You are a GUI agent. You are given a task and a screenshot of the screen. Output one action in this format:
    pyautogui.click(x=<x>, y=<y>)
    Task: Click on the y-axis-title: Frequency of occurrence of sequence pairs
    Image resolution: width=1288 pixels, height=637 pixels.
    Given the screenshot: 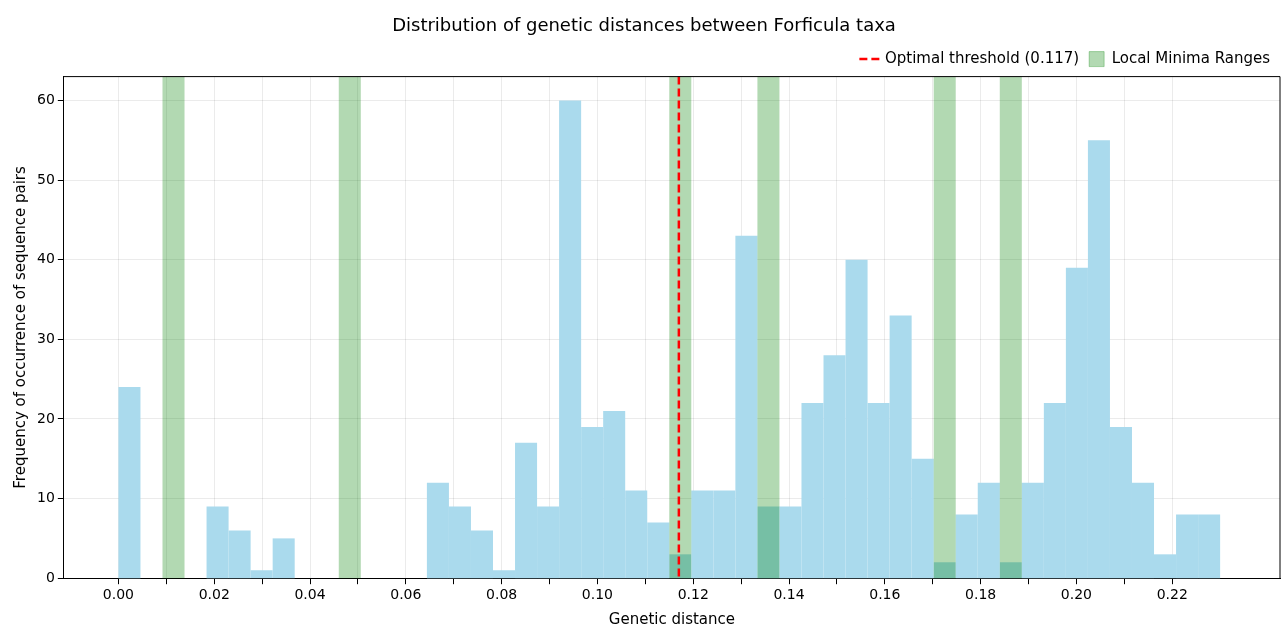 What is the action you would take?
    pyautogui.click(x=19, y=327)
    